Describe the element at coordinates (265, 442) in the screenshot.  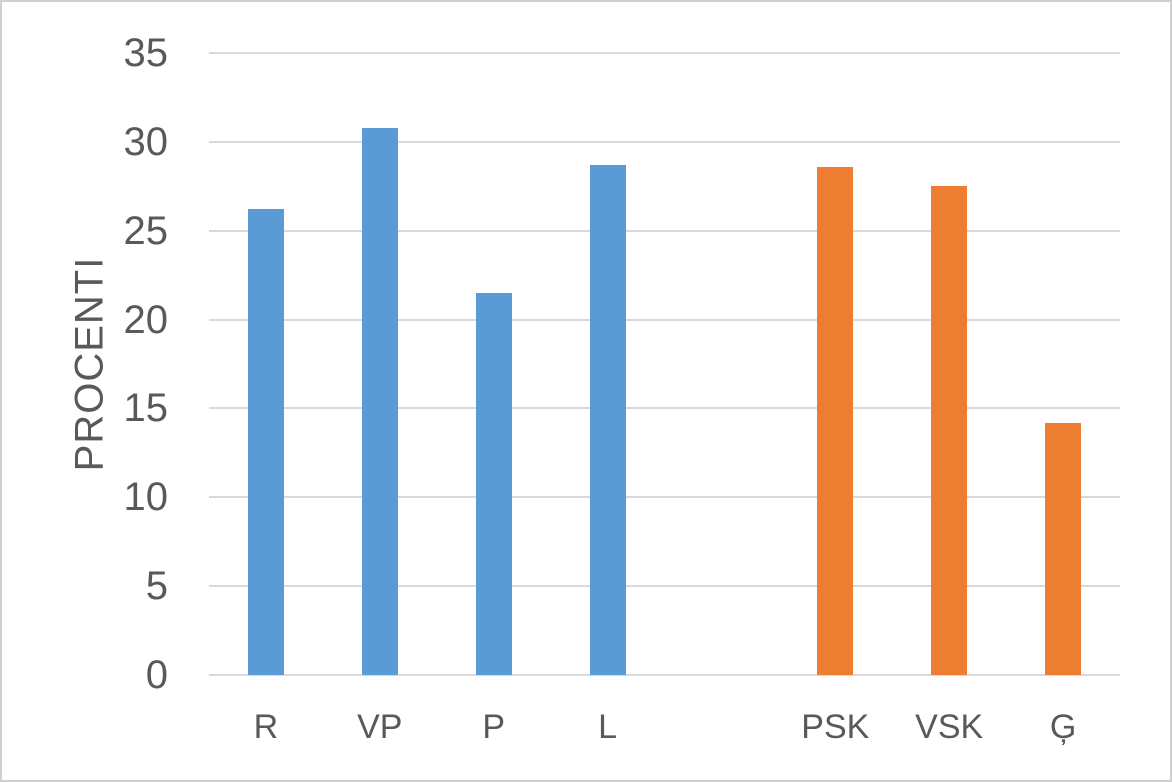
I see `bar-R` at that location.